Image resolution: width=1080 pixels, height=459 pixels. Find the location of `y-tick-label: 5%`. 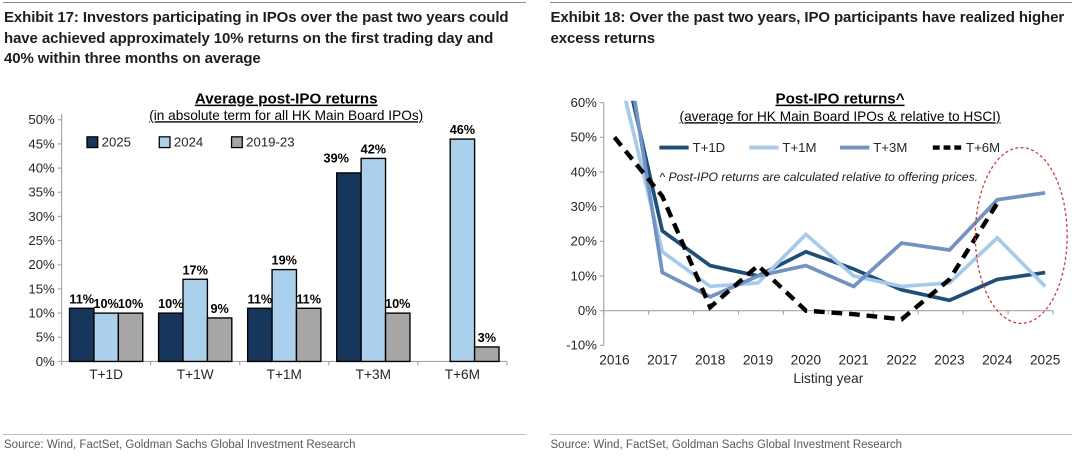

y-tick-label: 5% is located at coordinates (45, 337).